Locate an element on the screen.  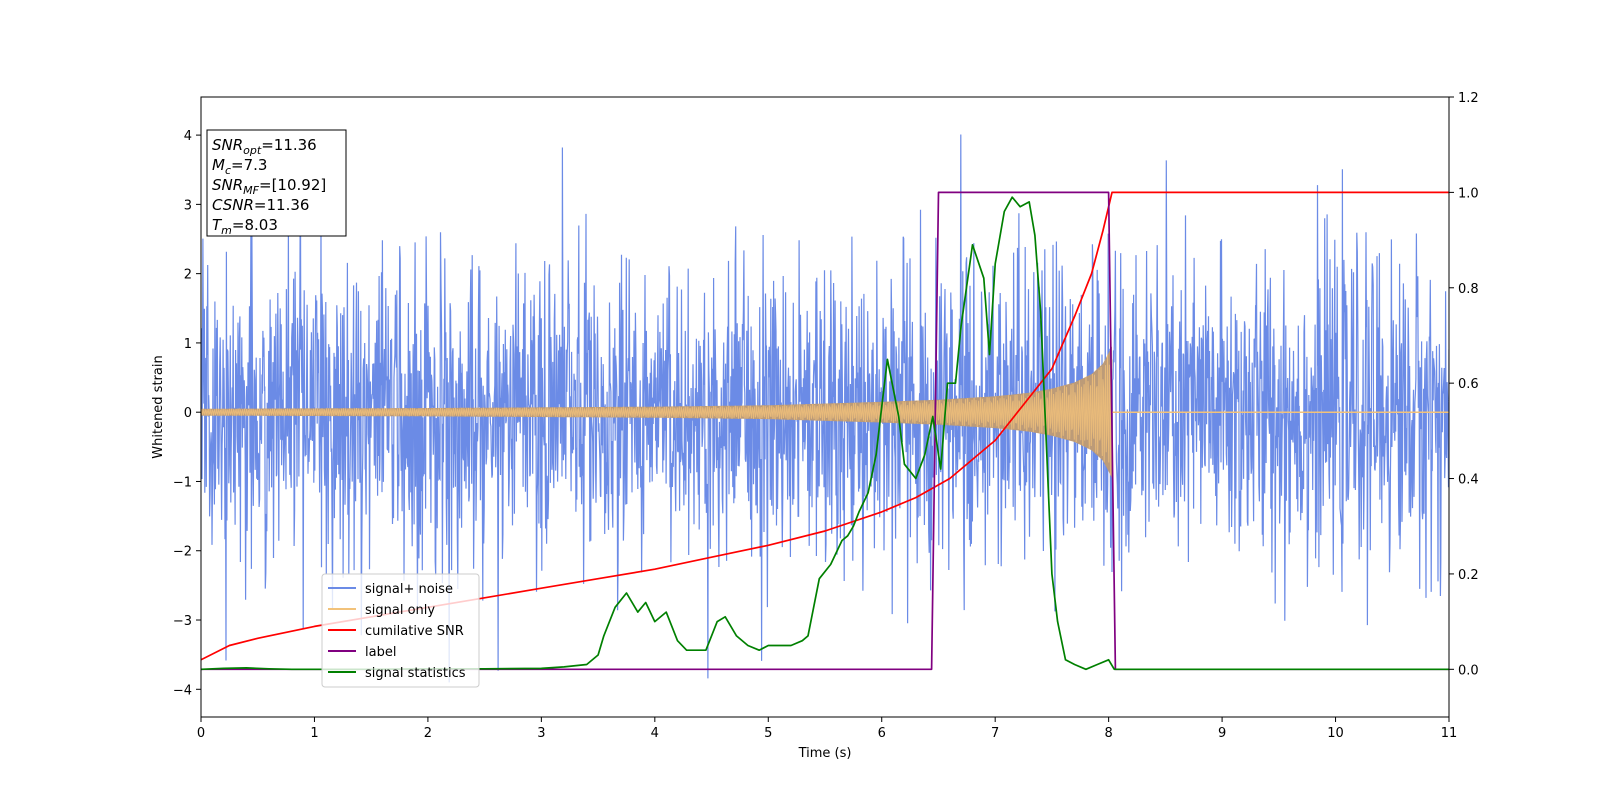
x-tick-label: 8 is located at coordinates (1108, 733).